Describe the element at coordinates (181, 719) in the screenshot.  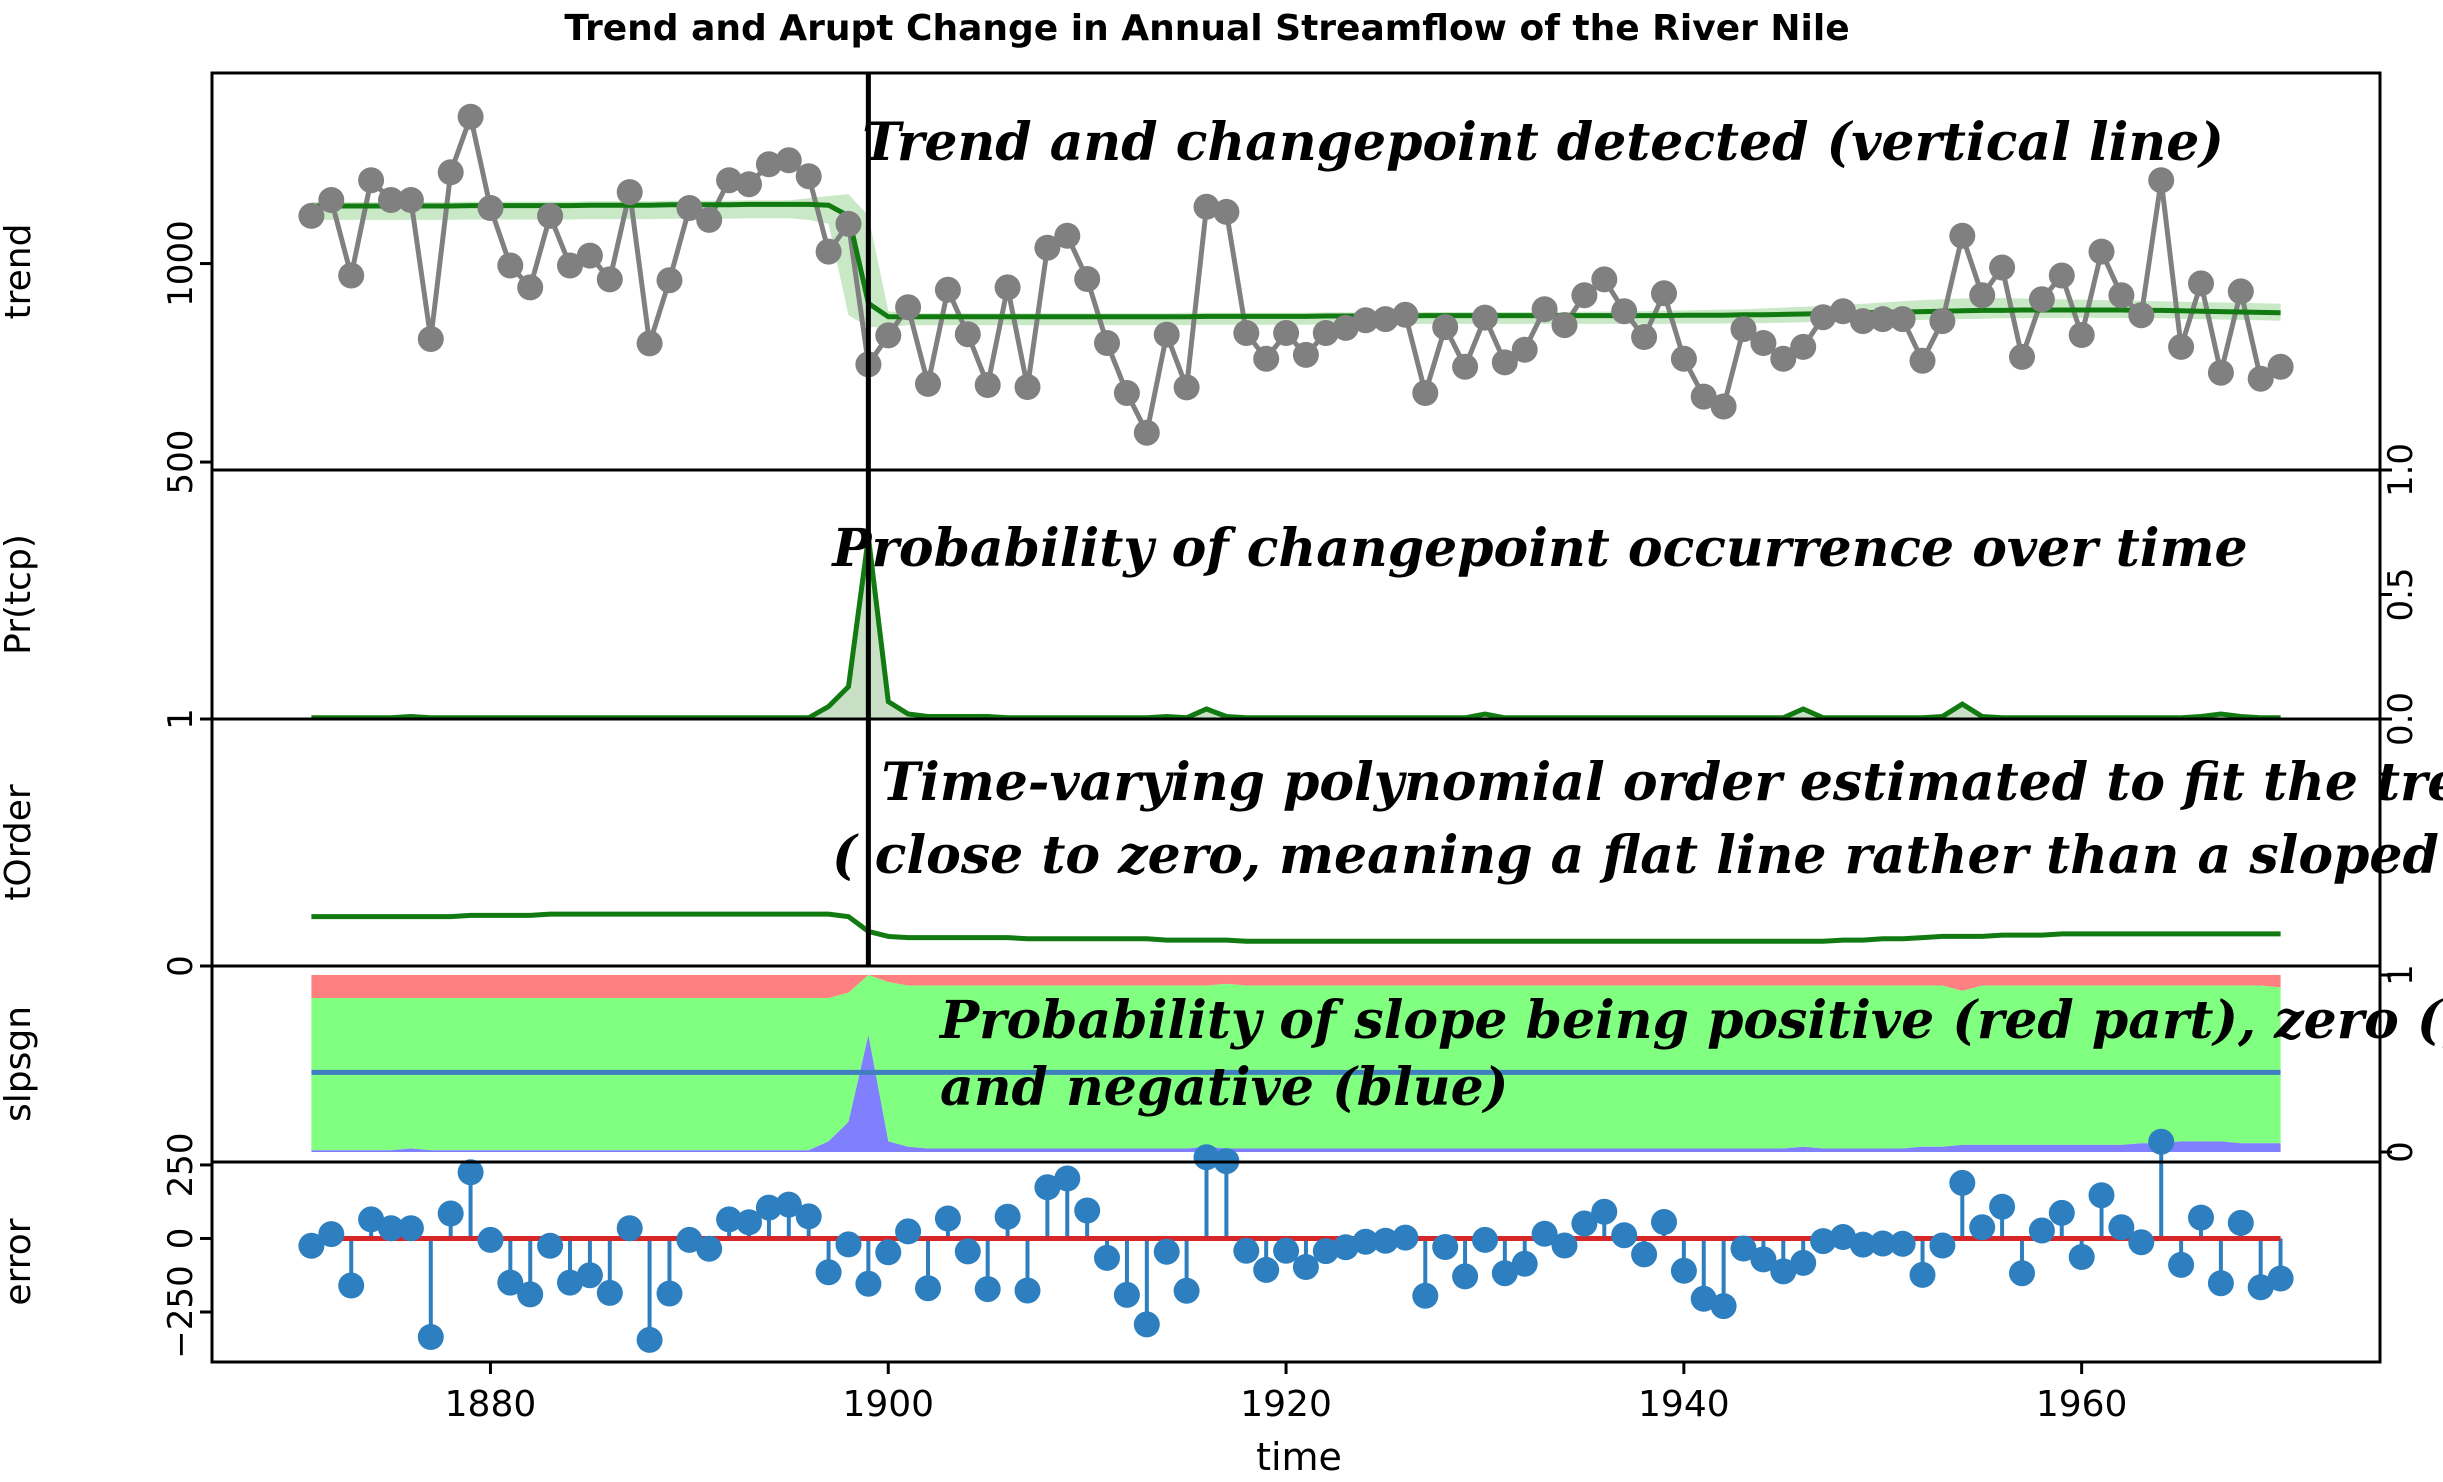
I see `y-tick-label: 1` at that location.